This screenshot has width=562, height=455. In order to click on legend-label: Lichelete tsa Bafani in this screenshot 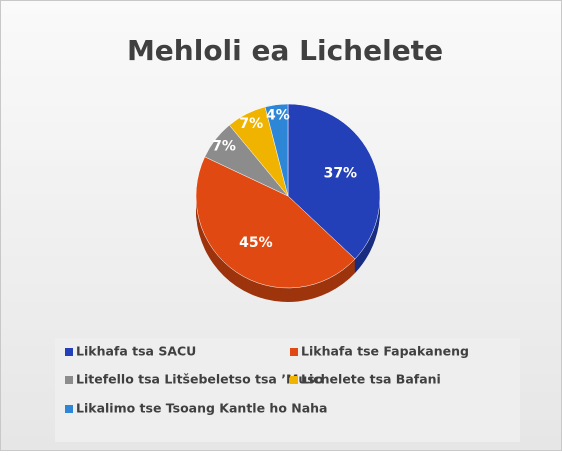, I will do `click(371, 379)`.